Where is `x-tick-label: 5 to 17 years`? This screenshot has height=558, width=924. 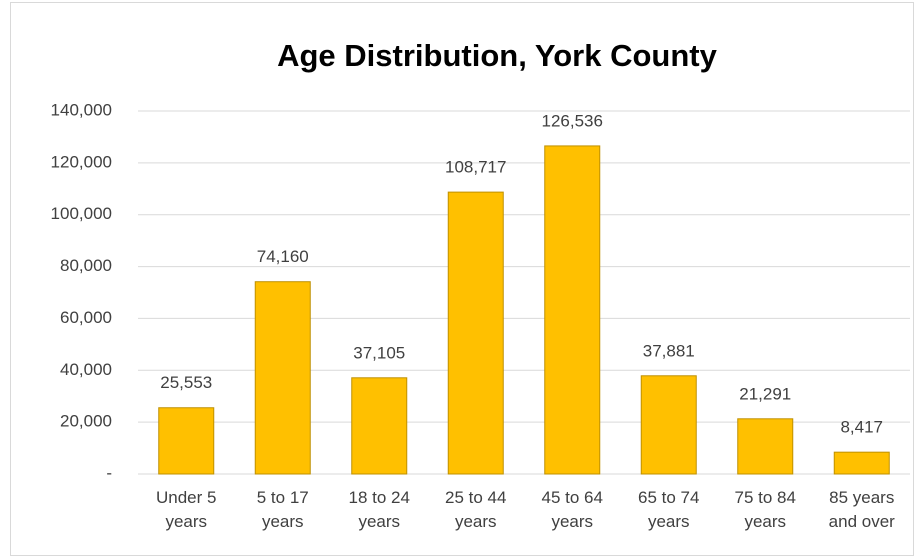
x-tick-label: 5 to 17 years is located at coordinates (282, 509).